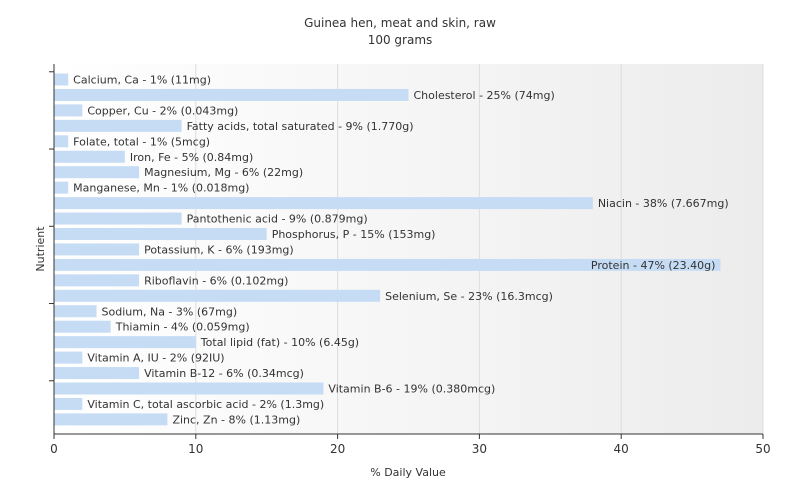 The width and height of the screenshot is (800, 500). Describe the element at coordinates (54, 449) in the screenshot. I see `x-tick-label: 0` at that location.